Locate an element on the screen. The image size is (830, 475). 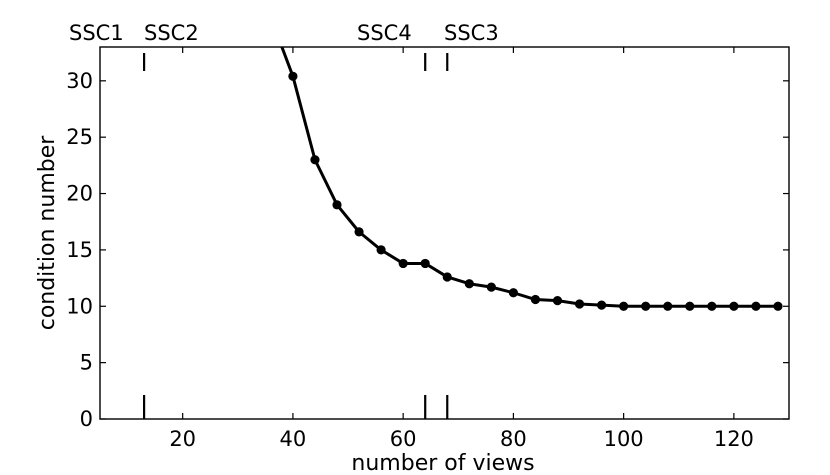
y-tick-label: 5 is located at coordinates (86, 363).